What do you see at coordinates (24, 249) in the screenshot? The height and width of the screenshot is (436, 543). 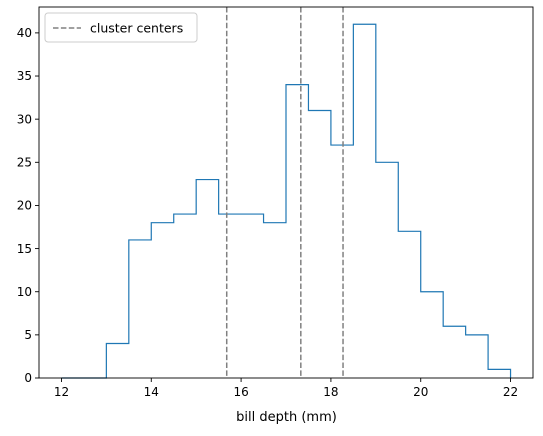 I see `y-tick-label-15: 15` at bounding box center [24, 249].